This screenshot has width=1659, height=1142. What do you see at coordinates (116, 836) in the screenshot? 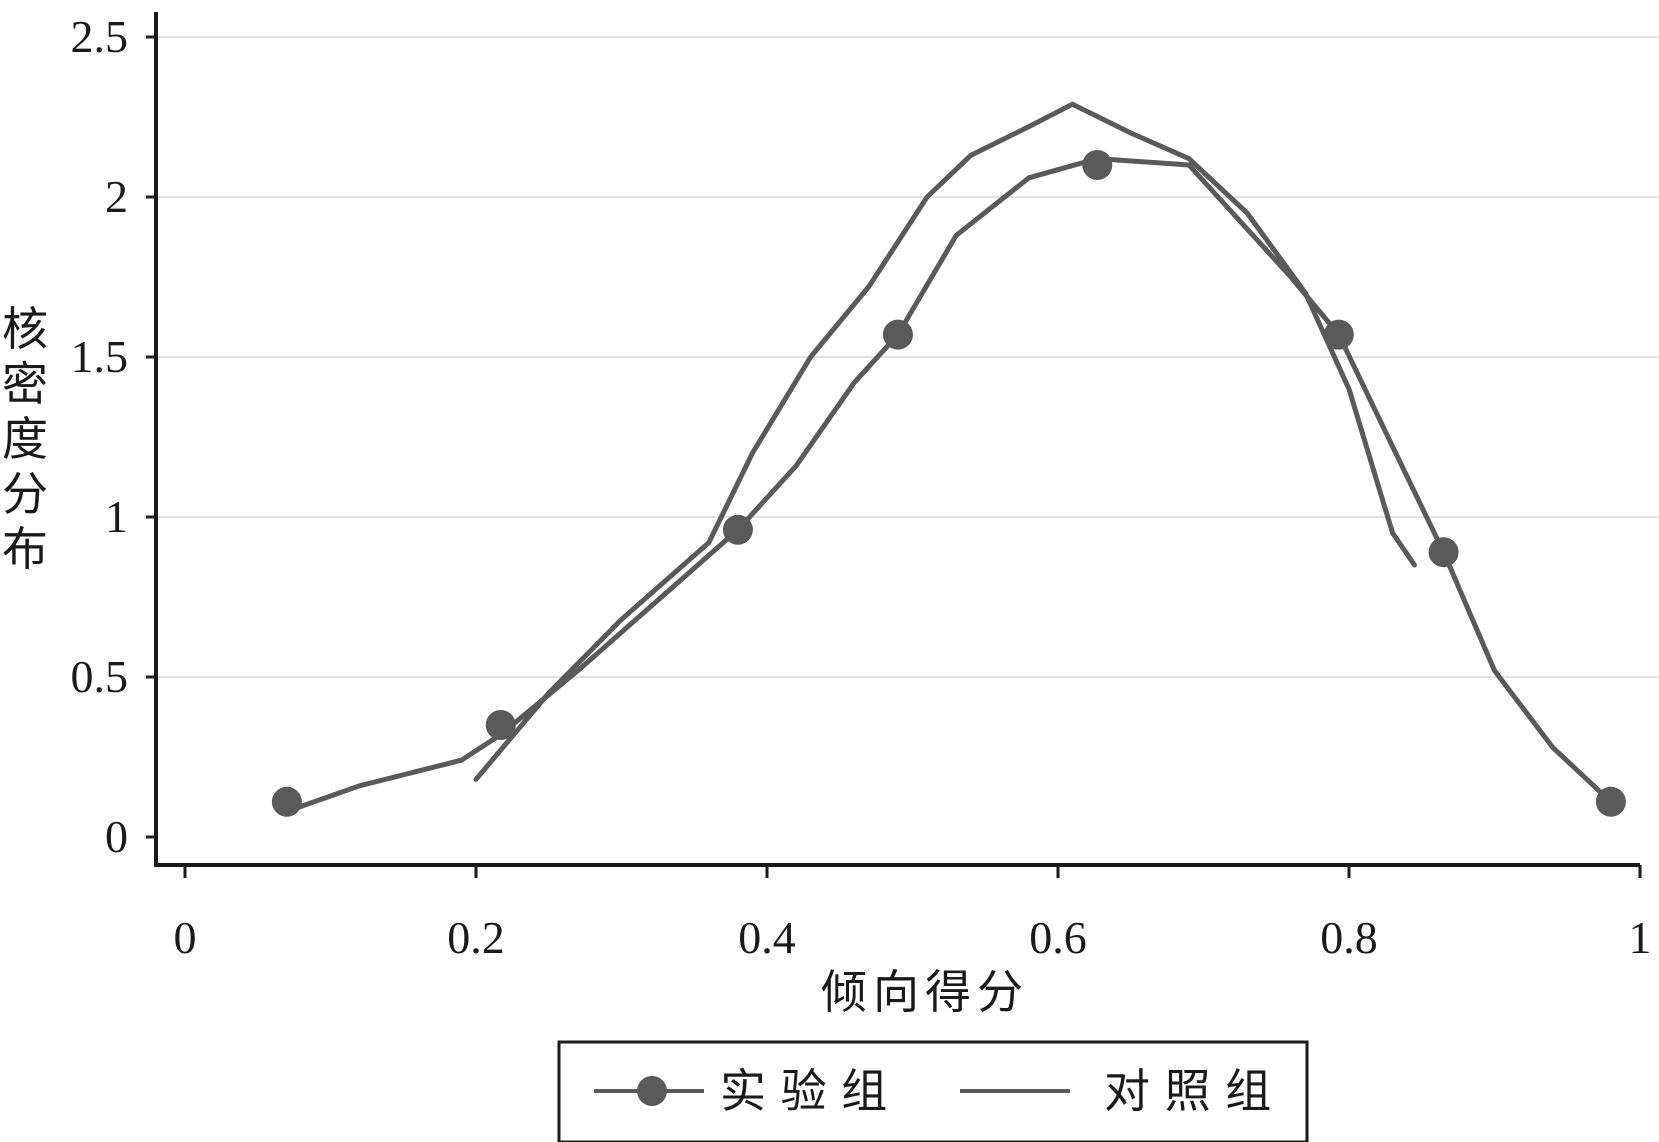
I see `y-tick-label: 0` at bounding box center [116, 836].